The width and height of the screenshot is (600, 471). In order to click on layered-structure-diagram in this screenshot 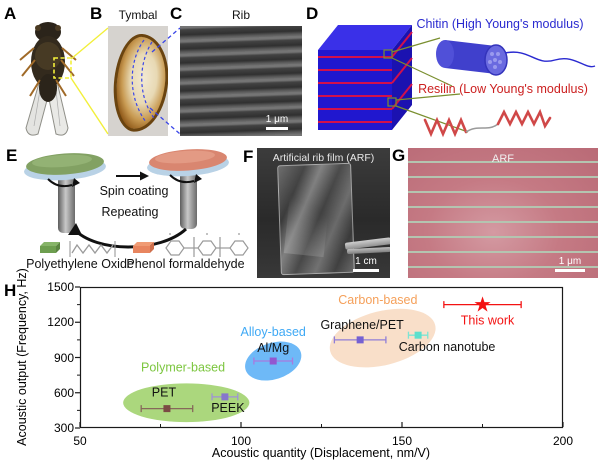, I will do `click(457, 81)`.